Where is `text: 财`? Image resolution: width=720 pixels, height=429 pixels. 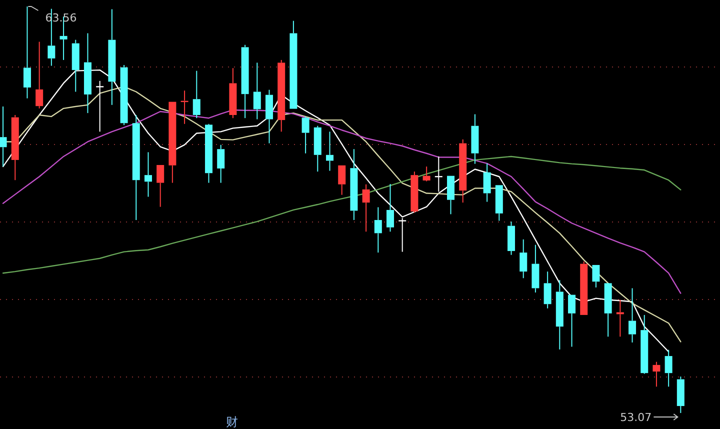
text: 财 is located at coordinates (232, 422).